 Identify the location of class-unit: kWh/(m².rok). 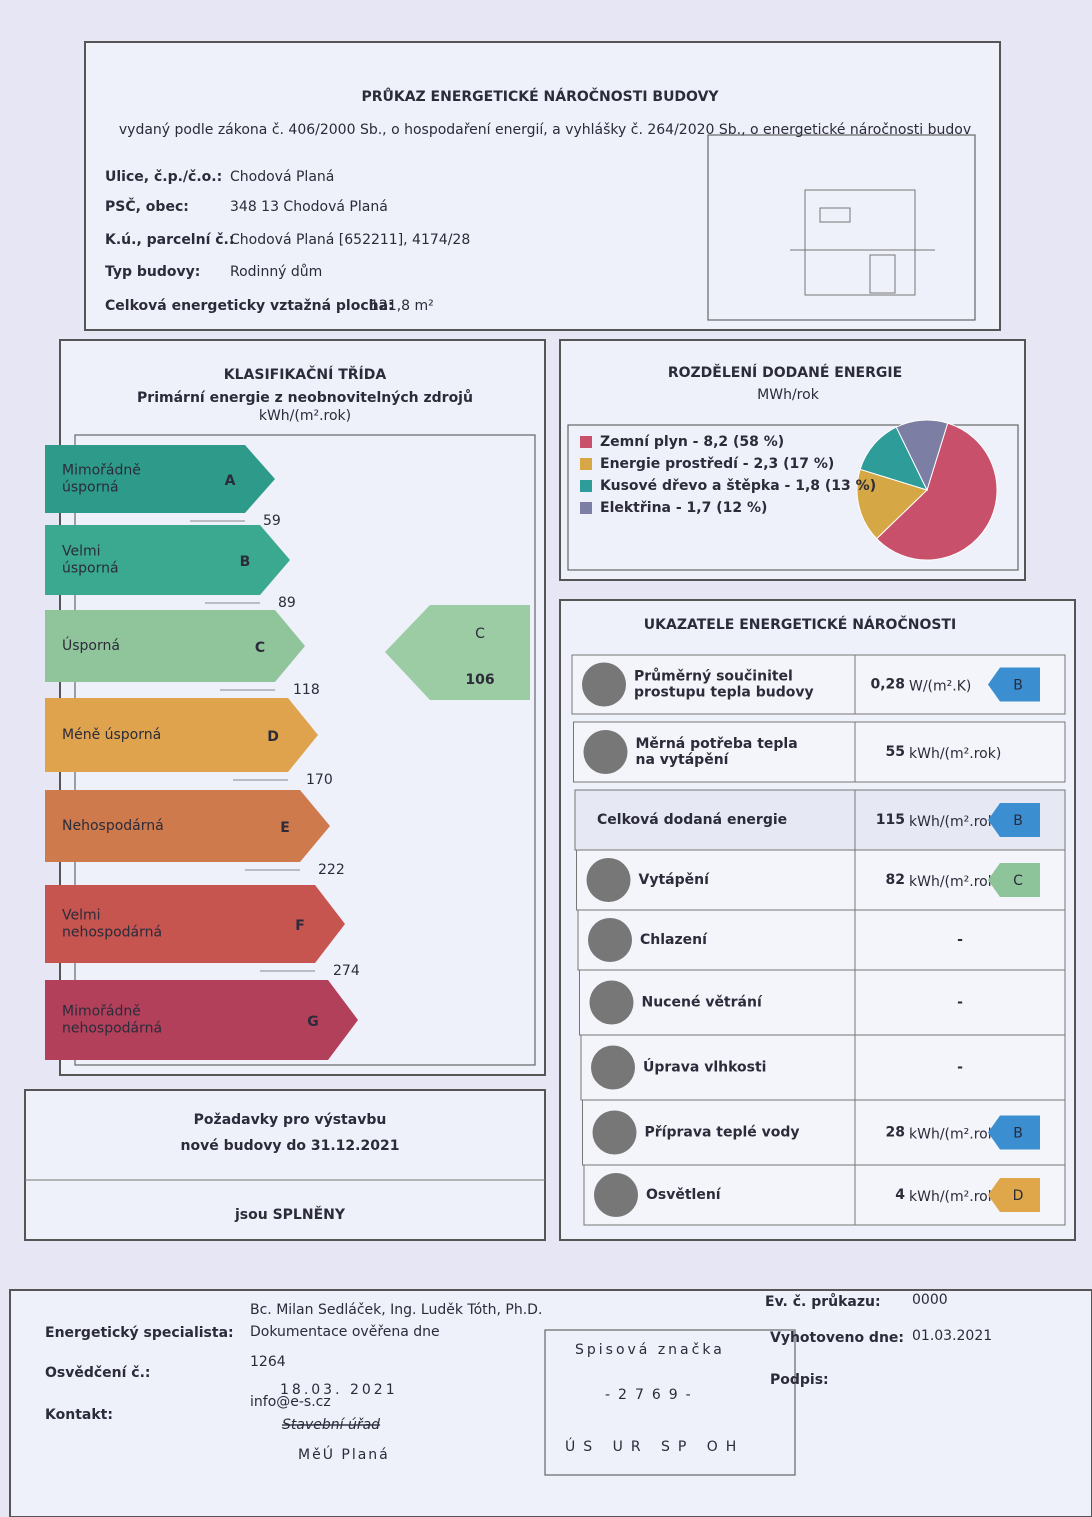
(305, 416).